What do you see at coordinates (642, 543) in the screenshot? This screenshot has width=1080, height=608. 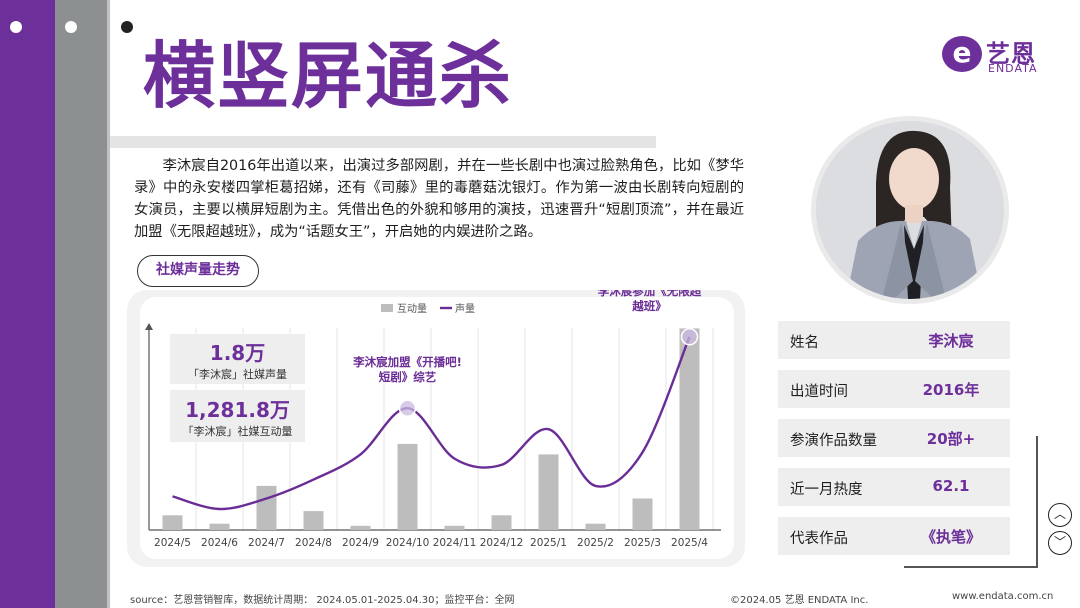 I see `x-tick-label: 2025/3` at bounding box center [642, 543].